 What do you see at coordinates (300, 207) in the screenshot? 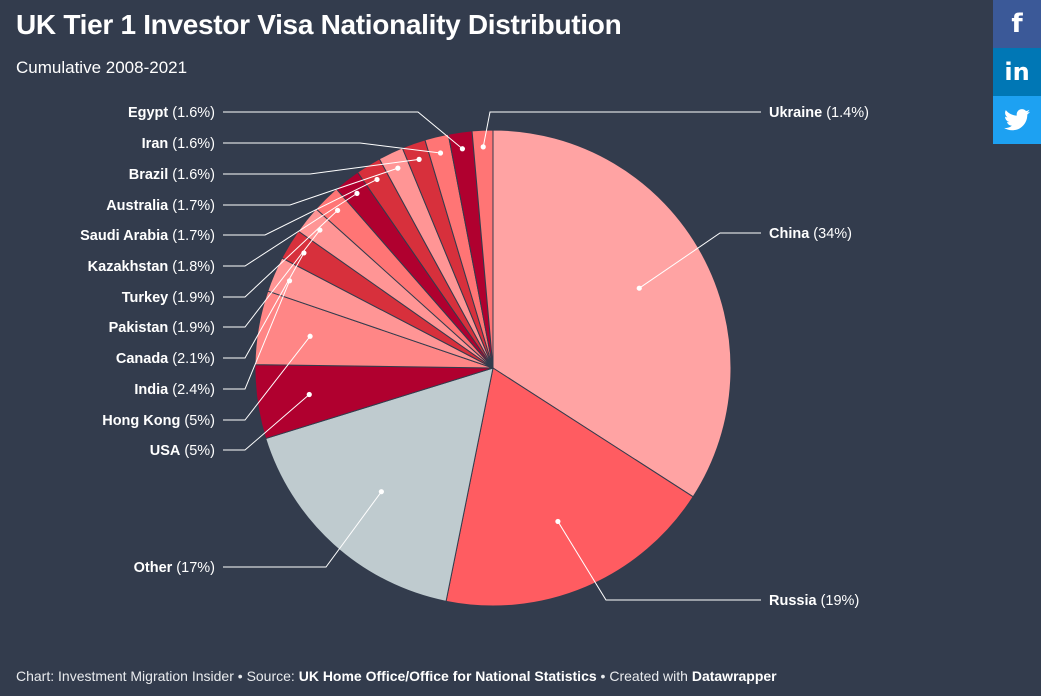
I see `leader-line-saudi-arabia` at bounding box center [300, 207].